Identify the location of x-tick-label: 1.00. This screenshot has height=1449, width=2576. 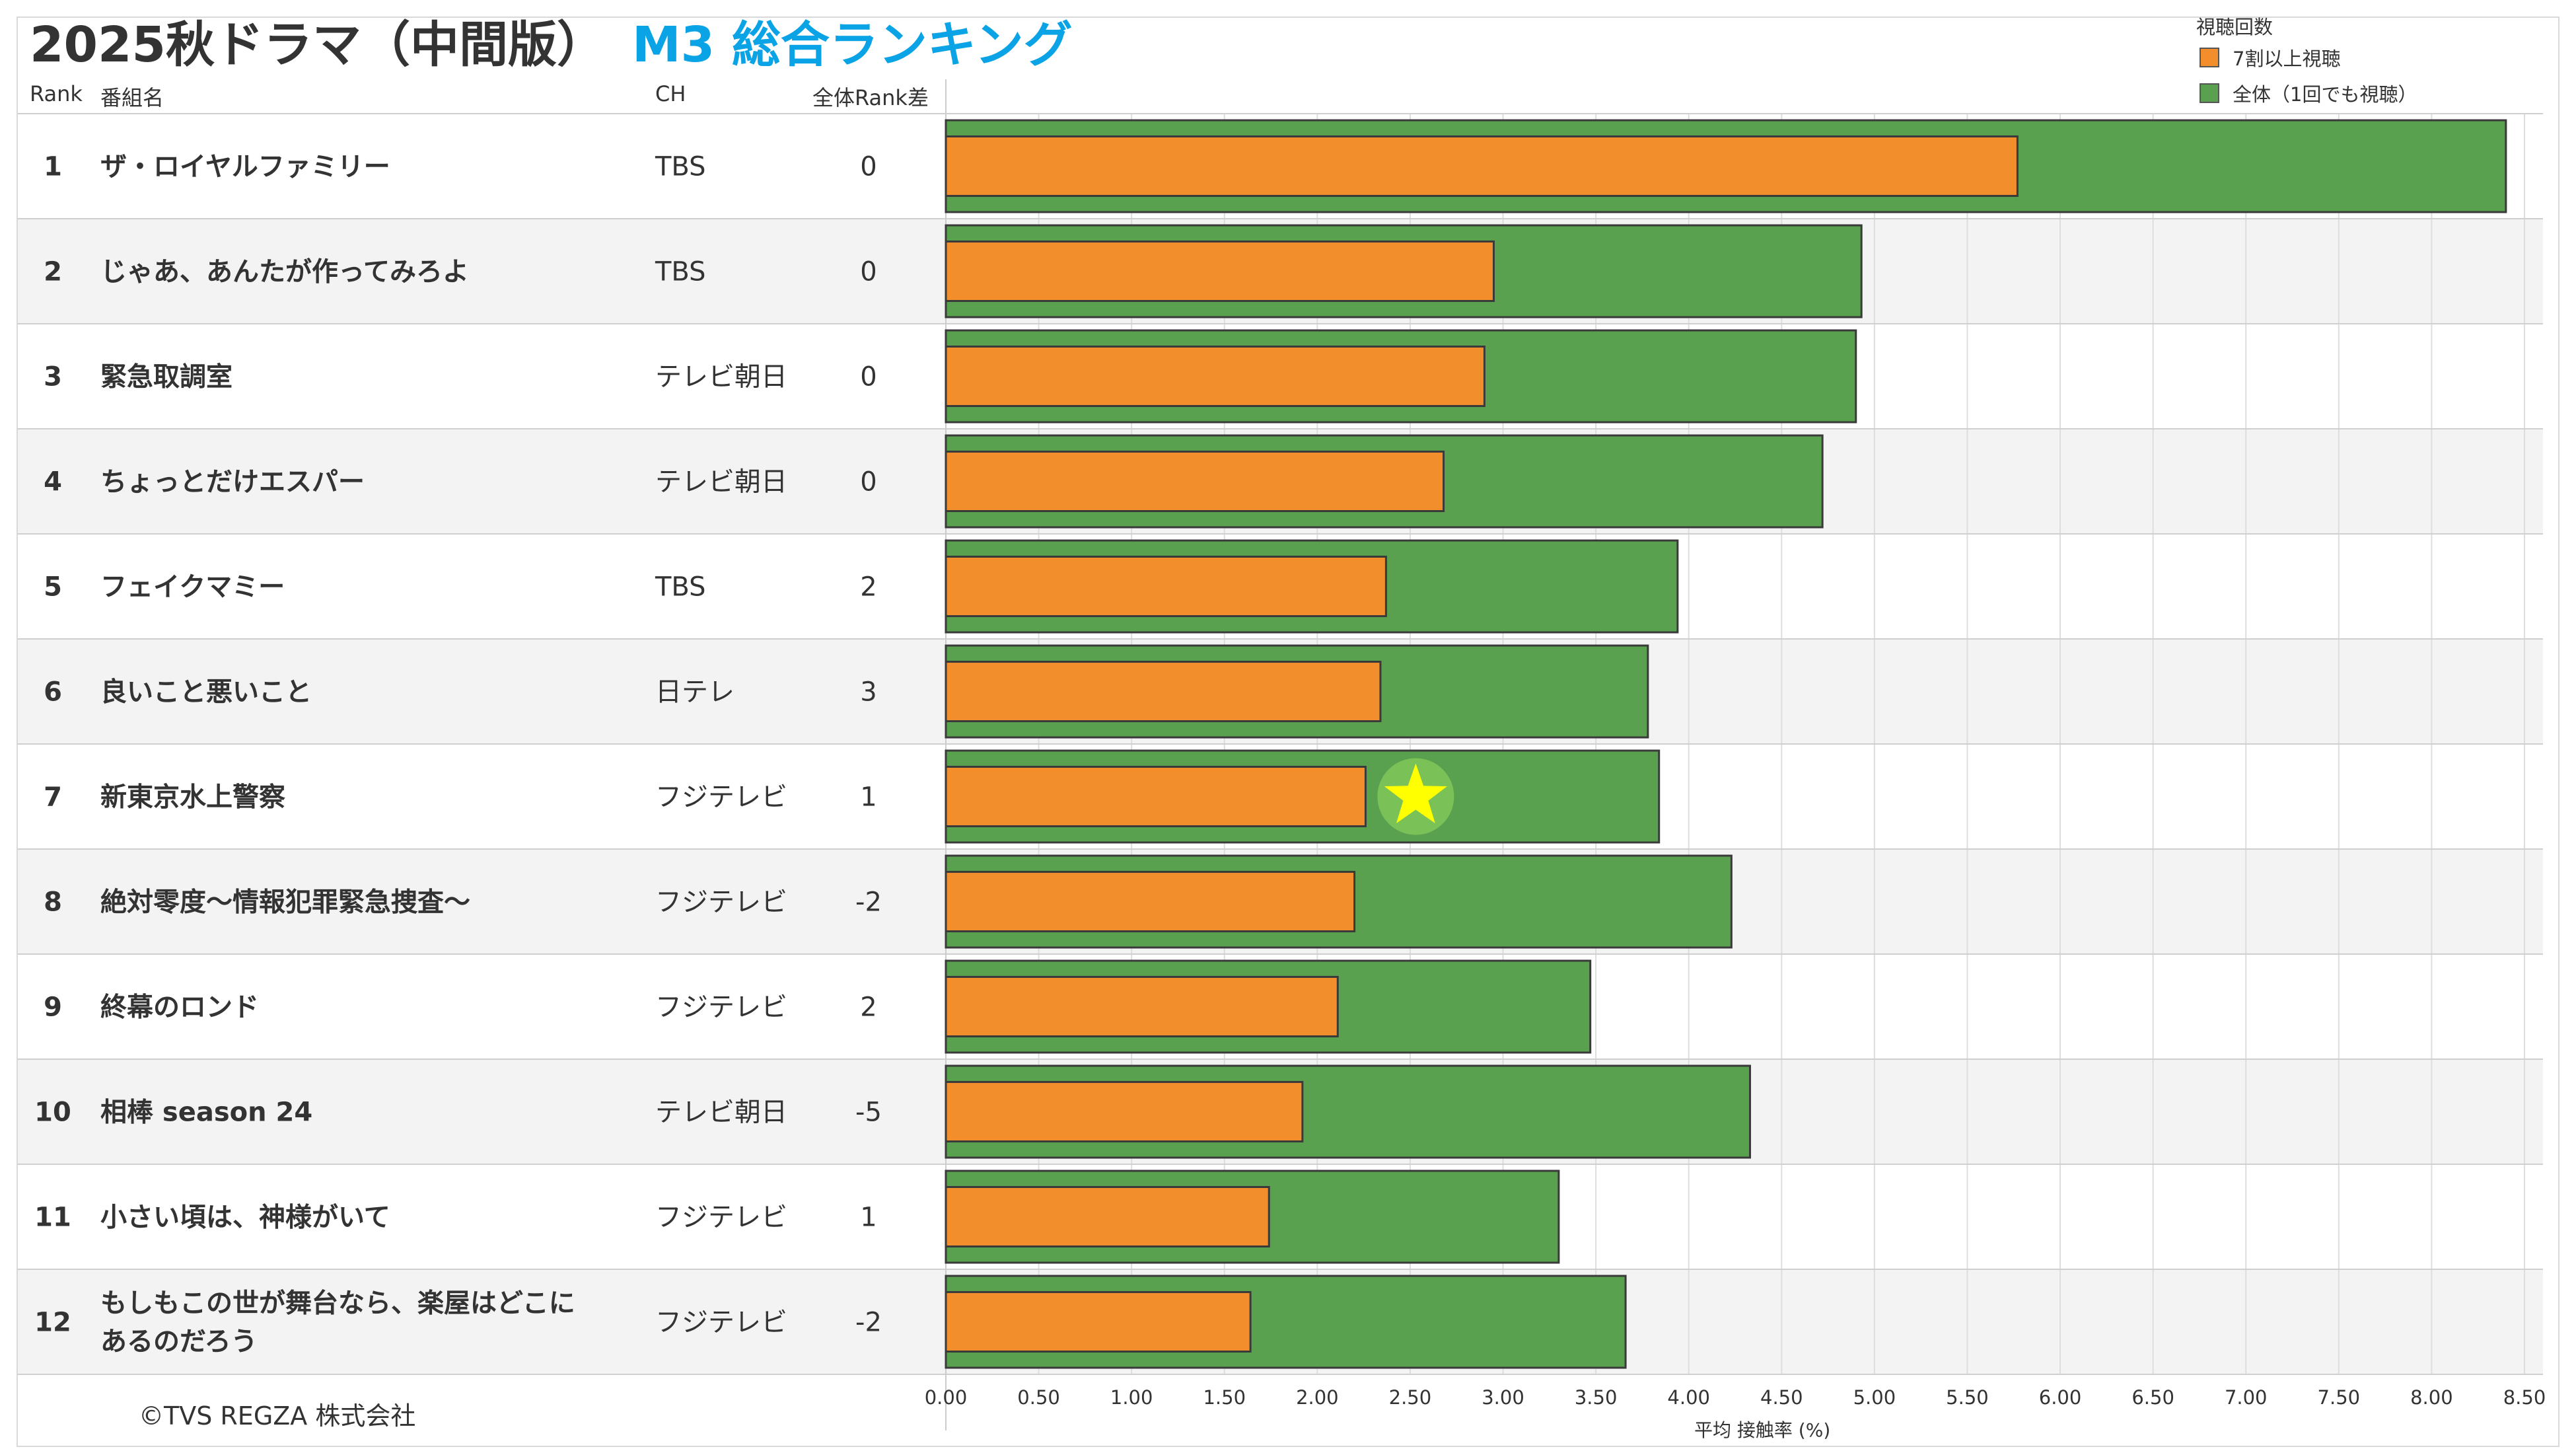
(1131, 1397).